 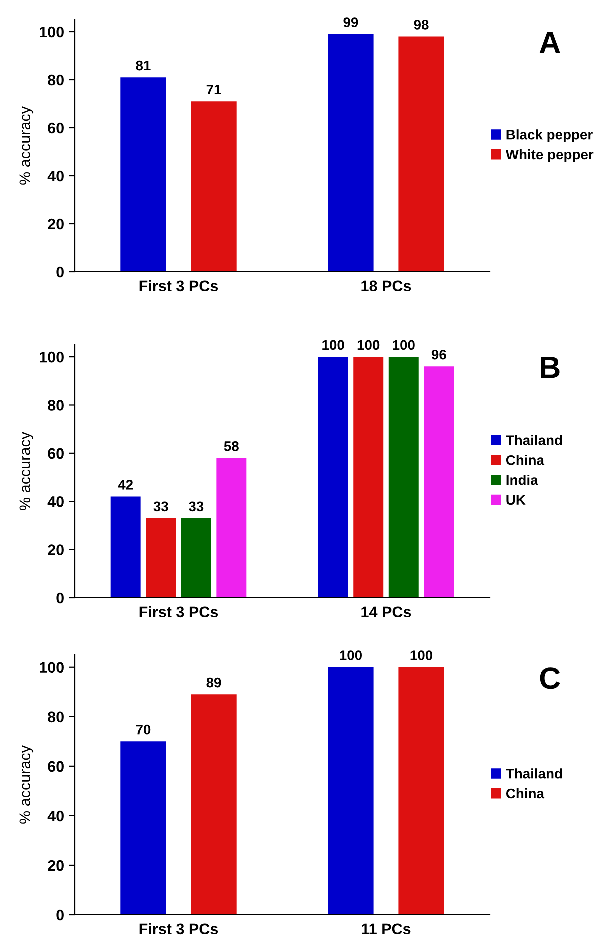 I want to click on legend-label: Black pepper, so click(x=549, y=136).